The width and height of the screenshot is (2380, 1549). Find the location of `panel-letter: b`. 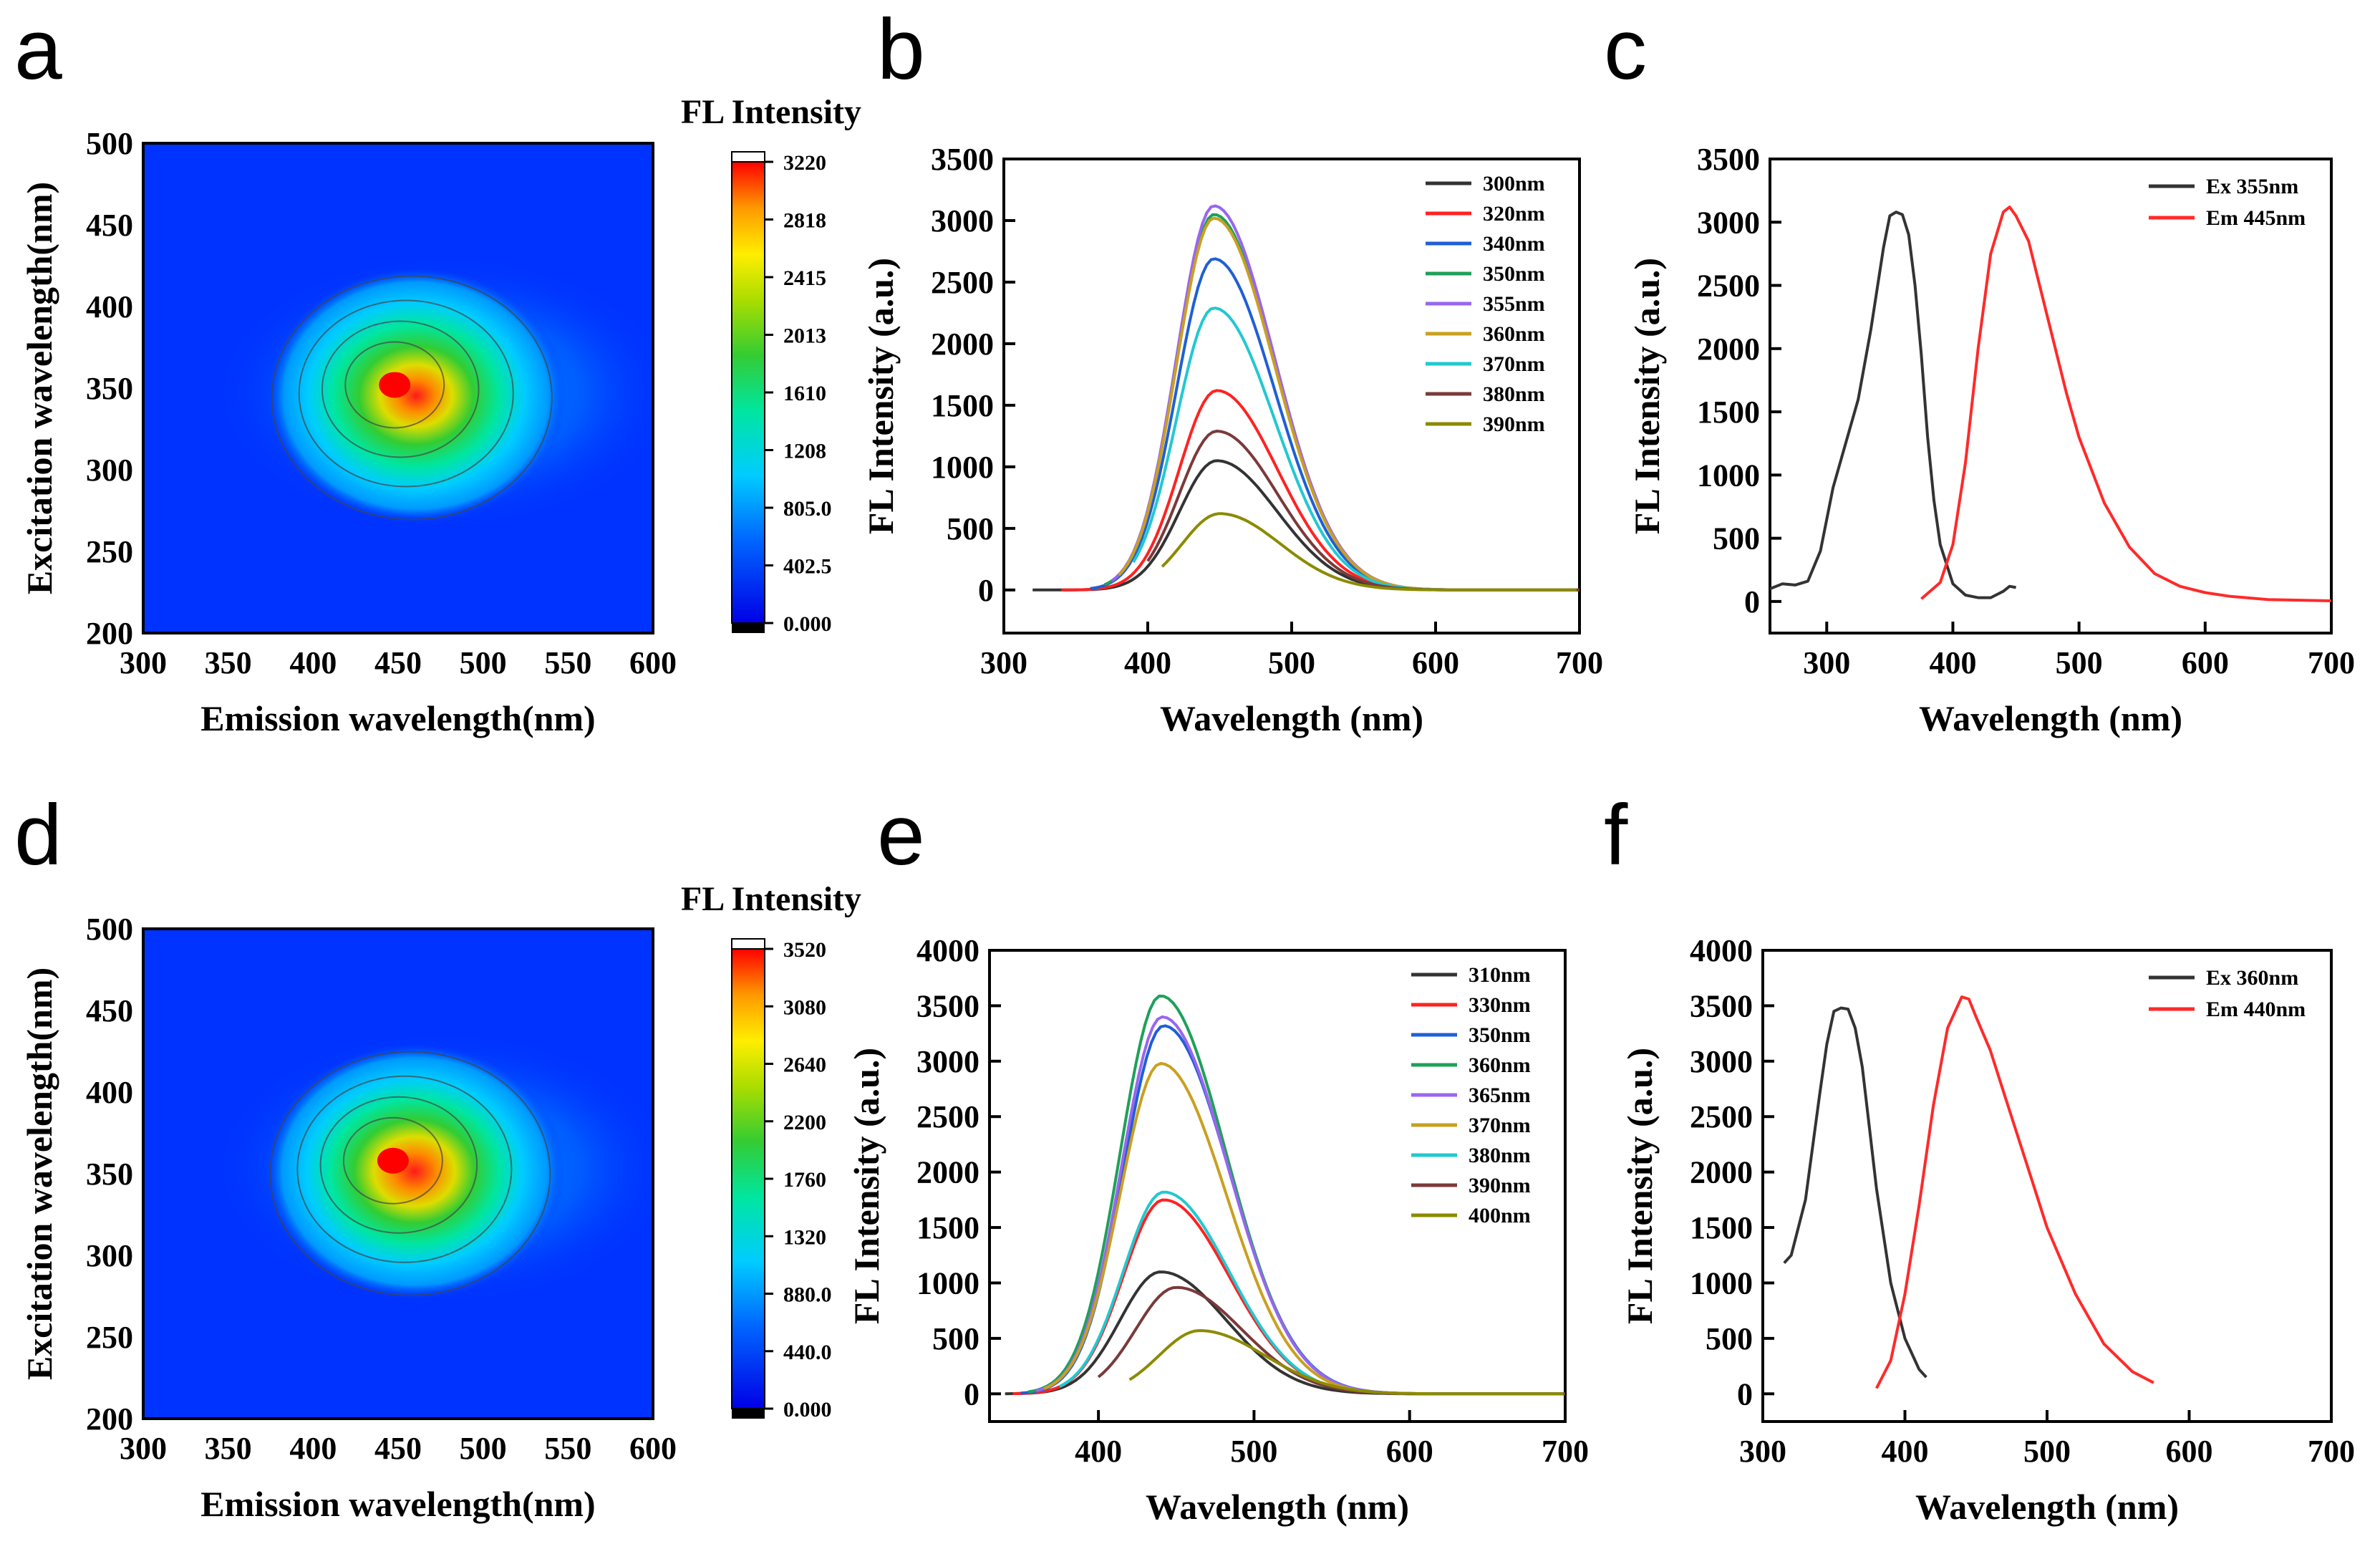

panel-letter: b is located at coordinates (901, 49).